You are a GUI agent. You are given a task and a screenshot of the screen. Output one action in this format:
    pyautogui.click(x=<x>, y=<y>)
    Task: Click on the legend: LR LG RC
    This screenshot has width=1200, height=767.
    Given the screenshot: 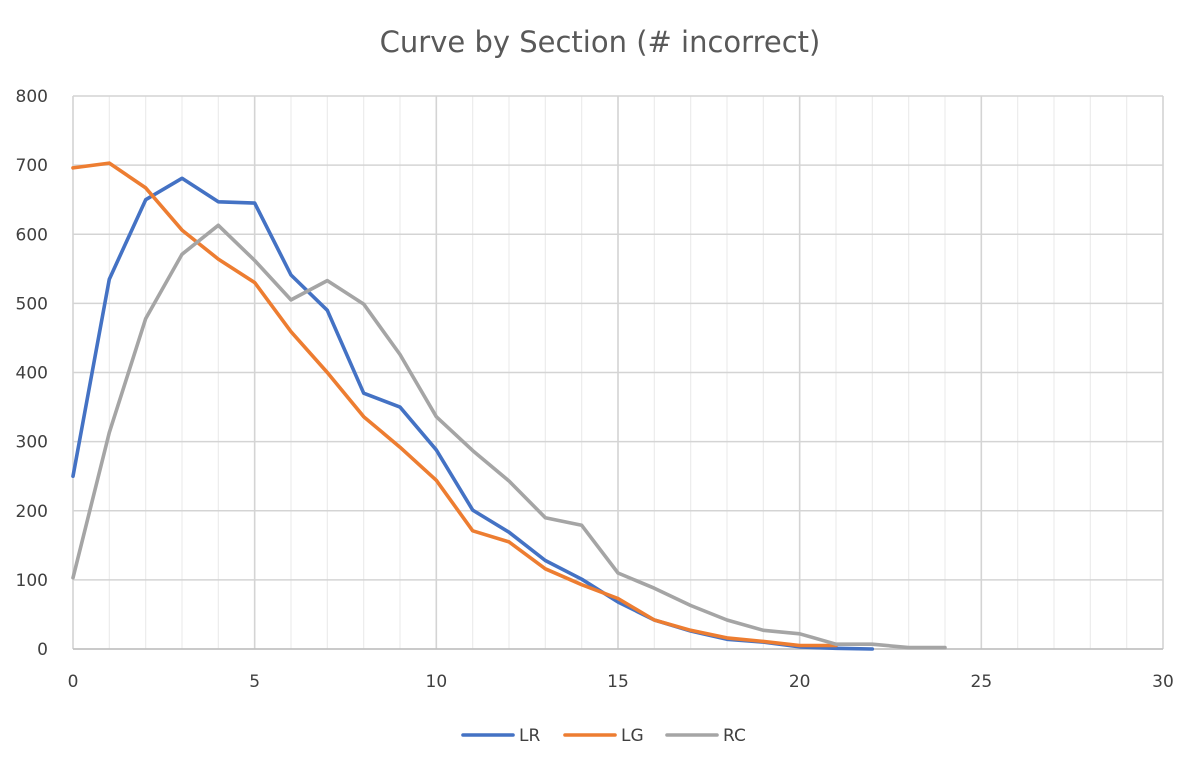 What is the action you would take?
    pyautogui.click(x=603, y=736)
    